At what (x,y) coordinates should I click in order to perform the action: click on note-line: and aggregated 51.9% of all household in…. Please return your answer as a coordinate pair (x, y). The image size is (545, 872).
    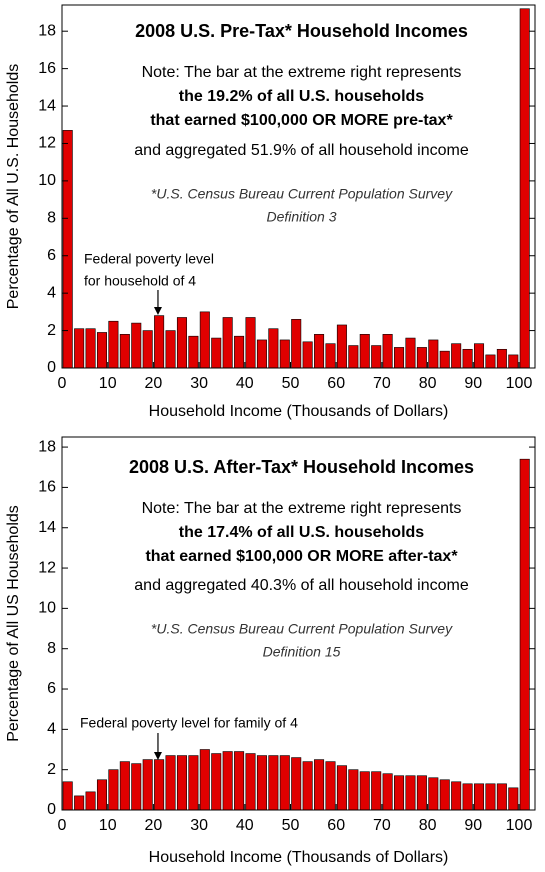
    Looking at the image, I should click on (301, 150).